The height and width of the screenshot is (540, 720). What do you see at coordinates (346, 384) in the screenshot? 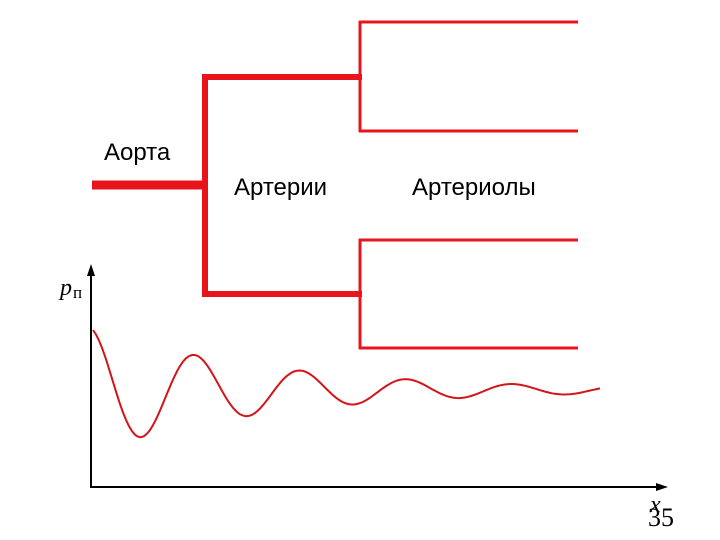
I see `pressure-curve` at bounding box center [346, 384].